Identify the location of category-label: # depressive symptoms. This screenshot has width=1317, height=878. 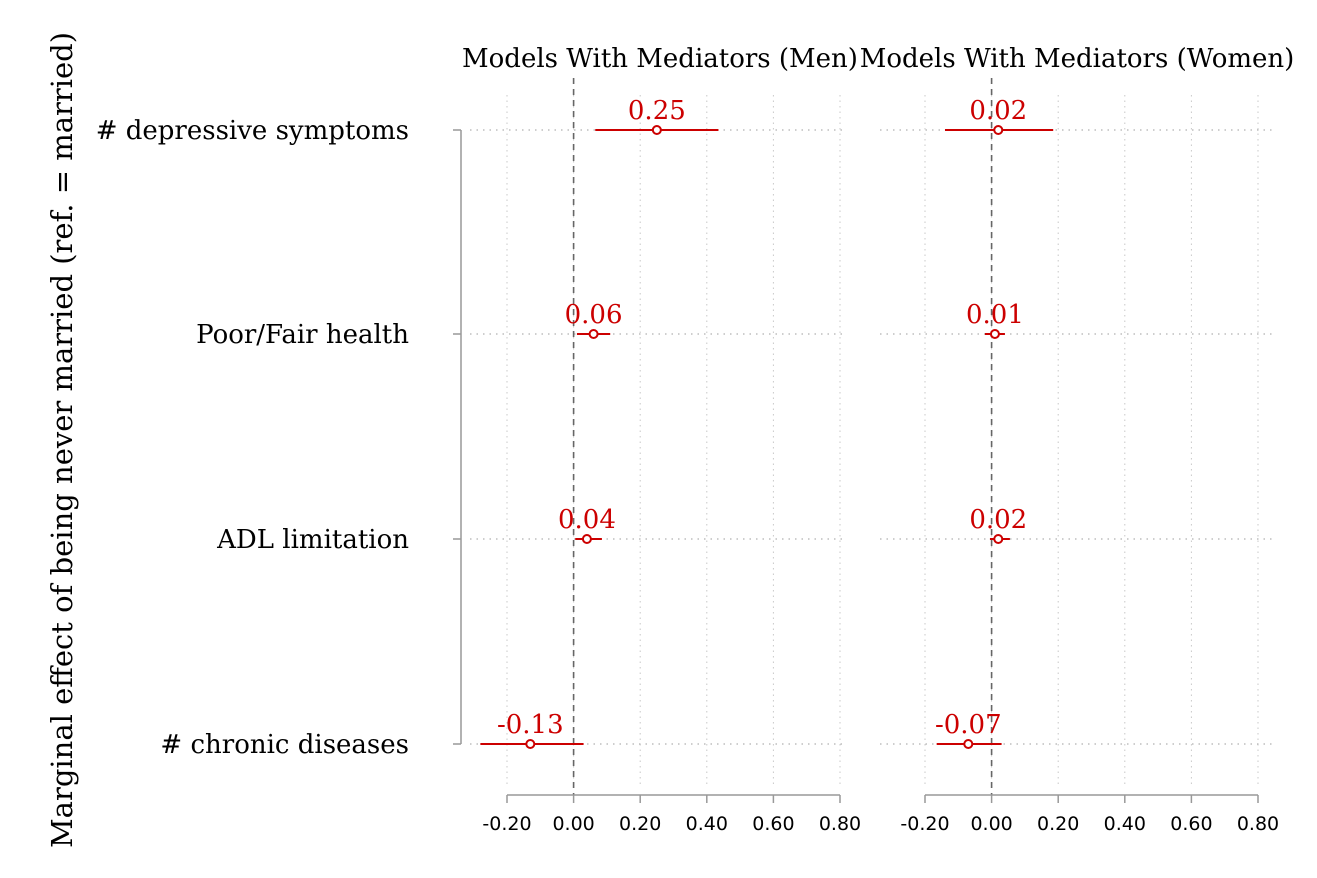
(252, 131).